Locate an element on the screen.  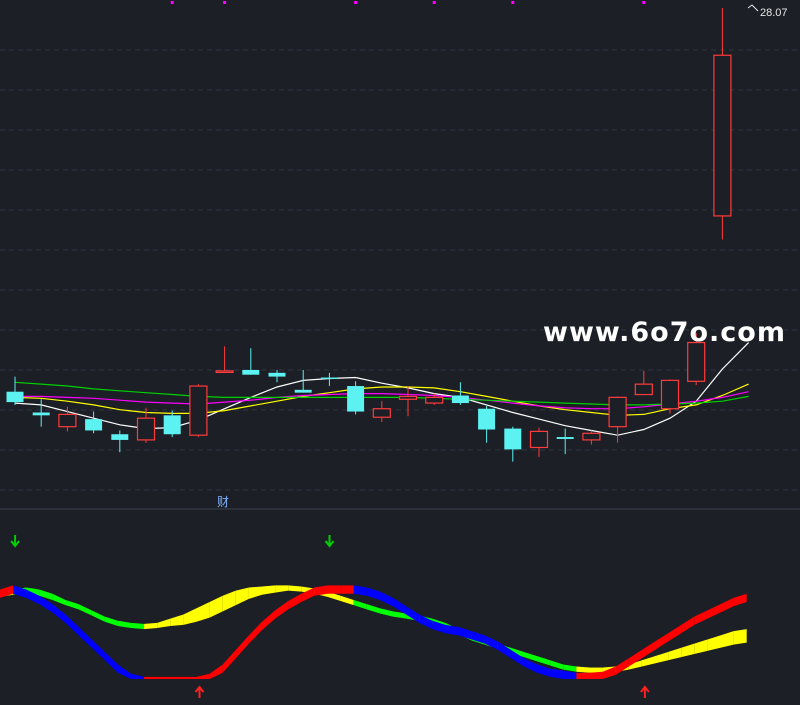
down-arrow-icon is located at coordinates (329, 541).